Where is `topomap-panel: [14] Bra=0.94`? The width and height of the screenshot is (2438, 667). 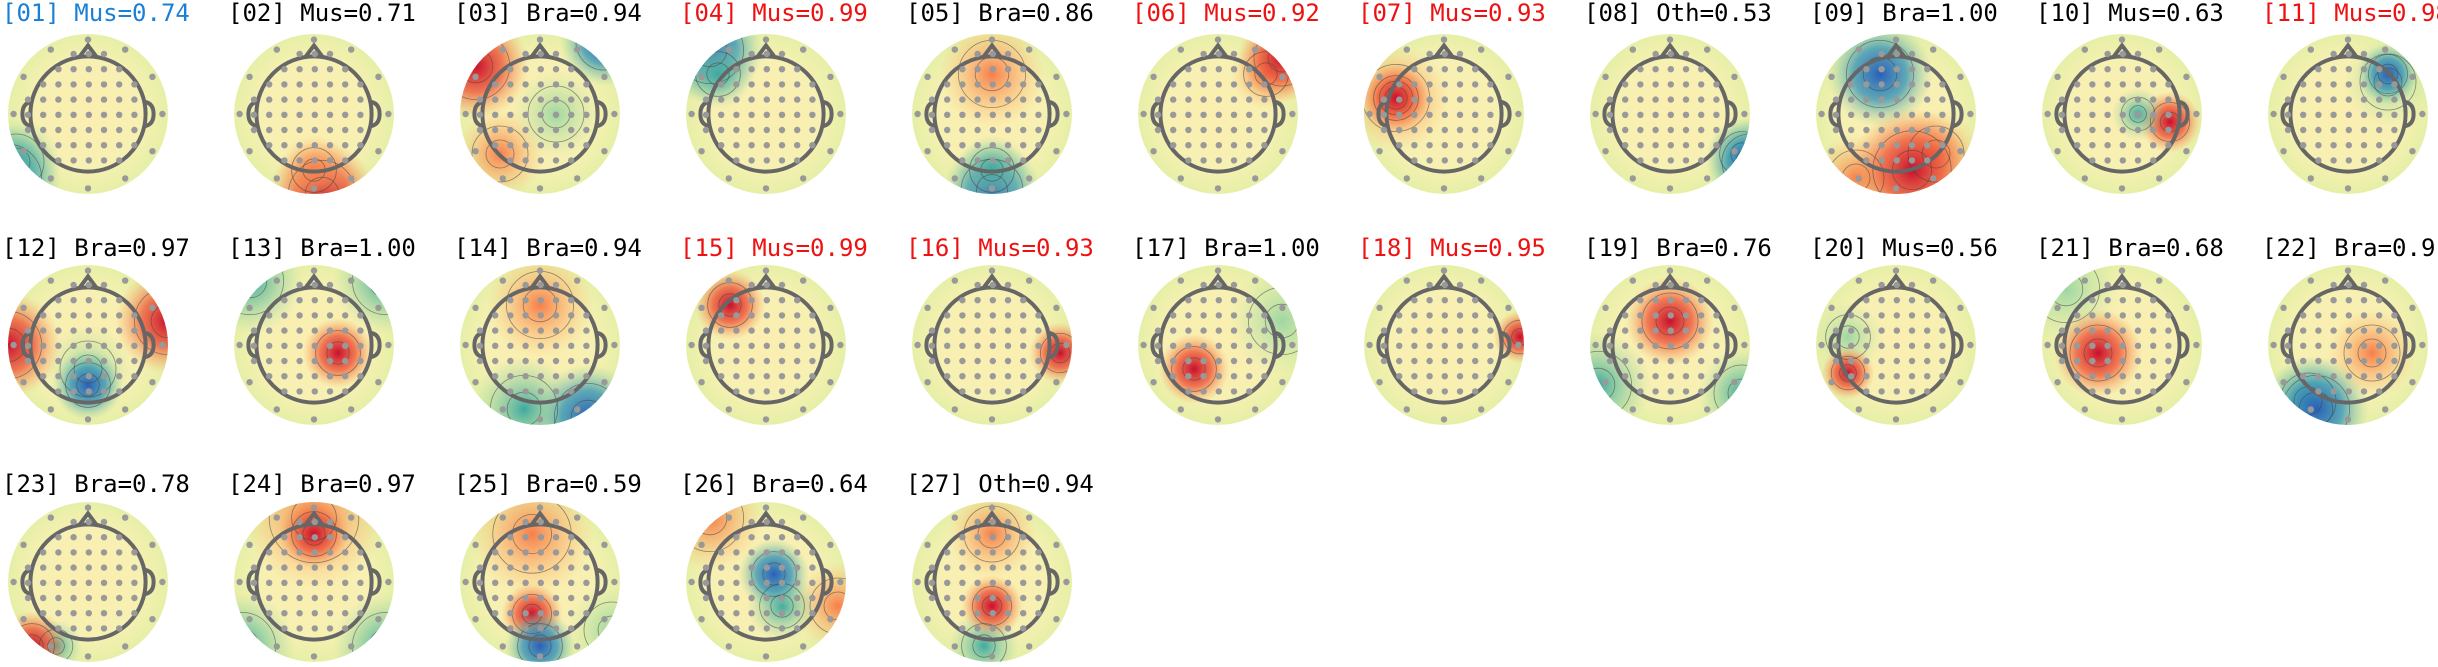
topomap-panel: [14] Bra=0.94 is located at coordinates (548, 329).